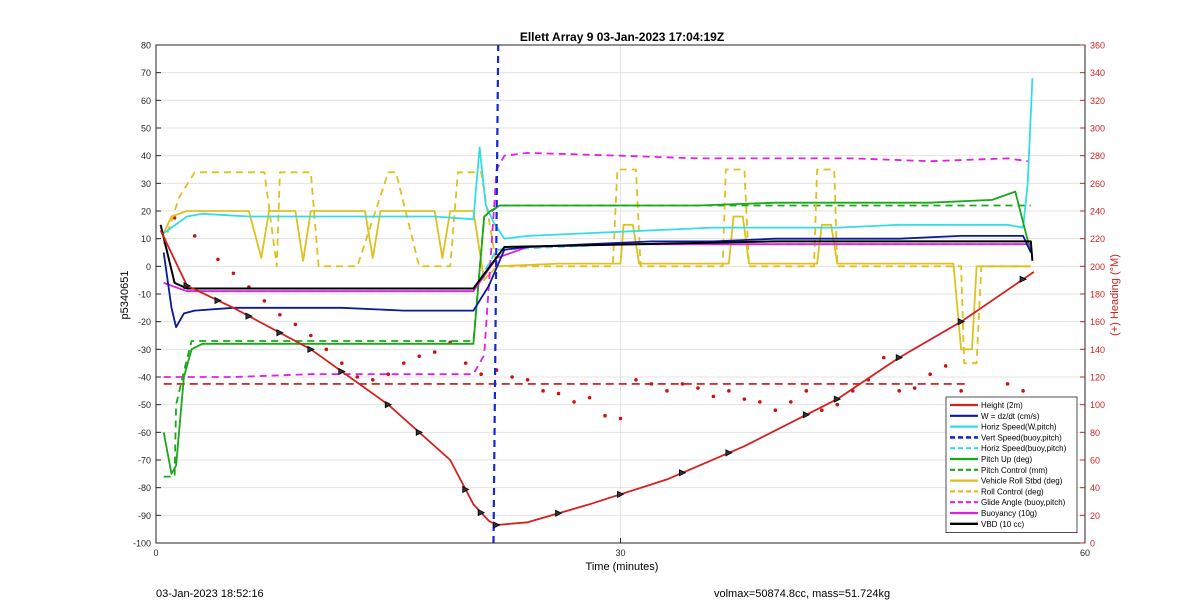  I want to click on legend-label: VBD (10 cc), so click(1002, 524).